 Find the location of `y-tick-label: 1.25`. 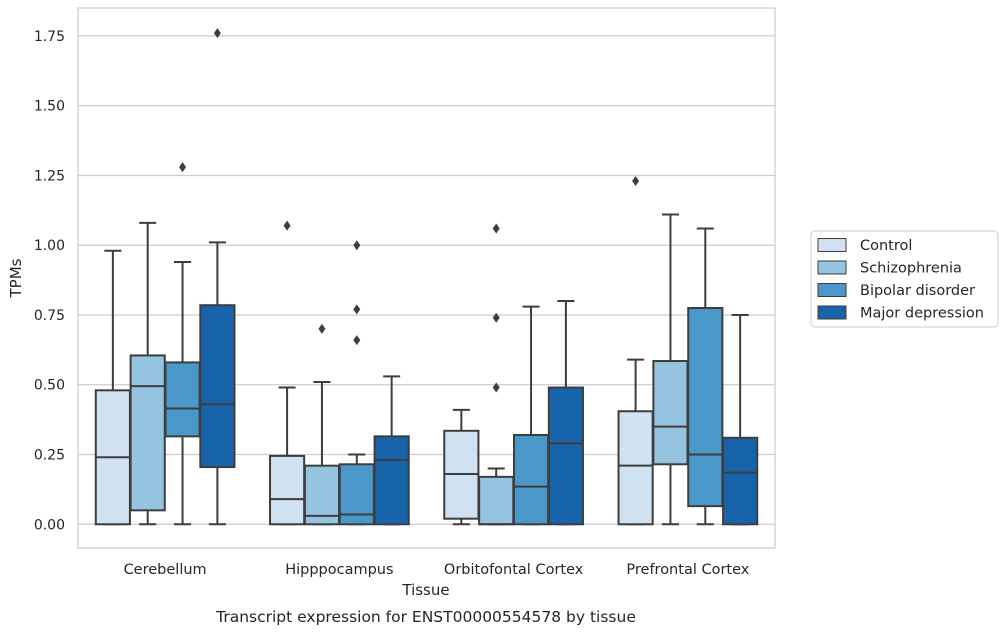

y-tick-label: 1.25 is located at coordinates (49, 176).